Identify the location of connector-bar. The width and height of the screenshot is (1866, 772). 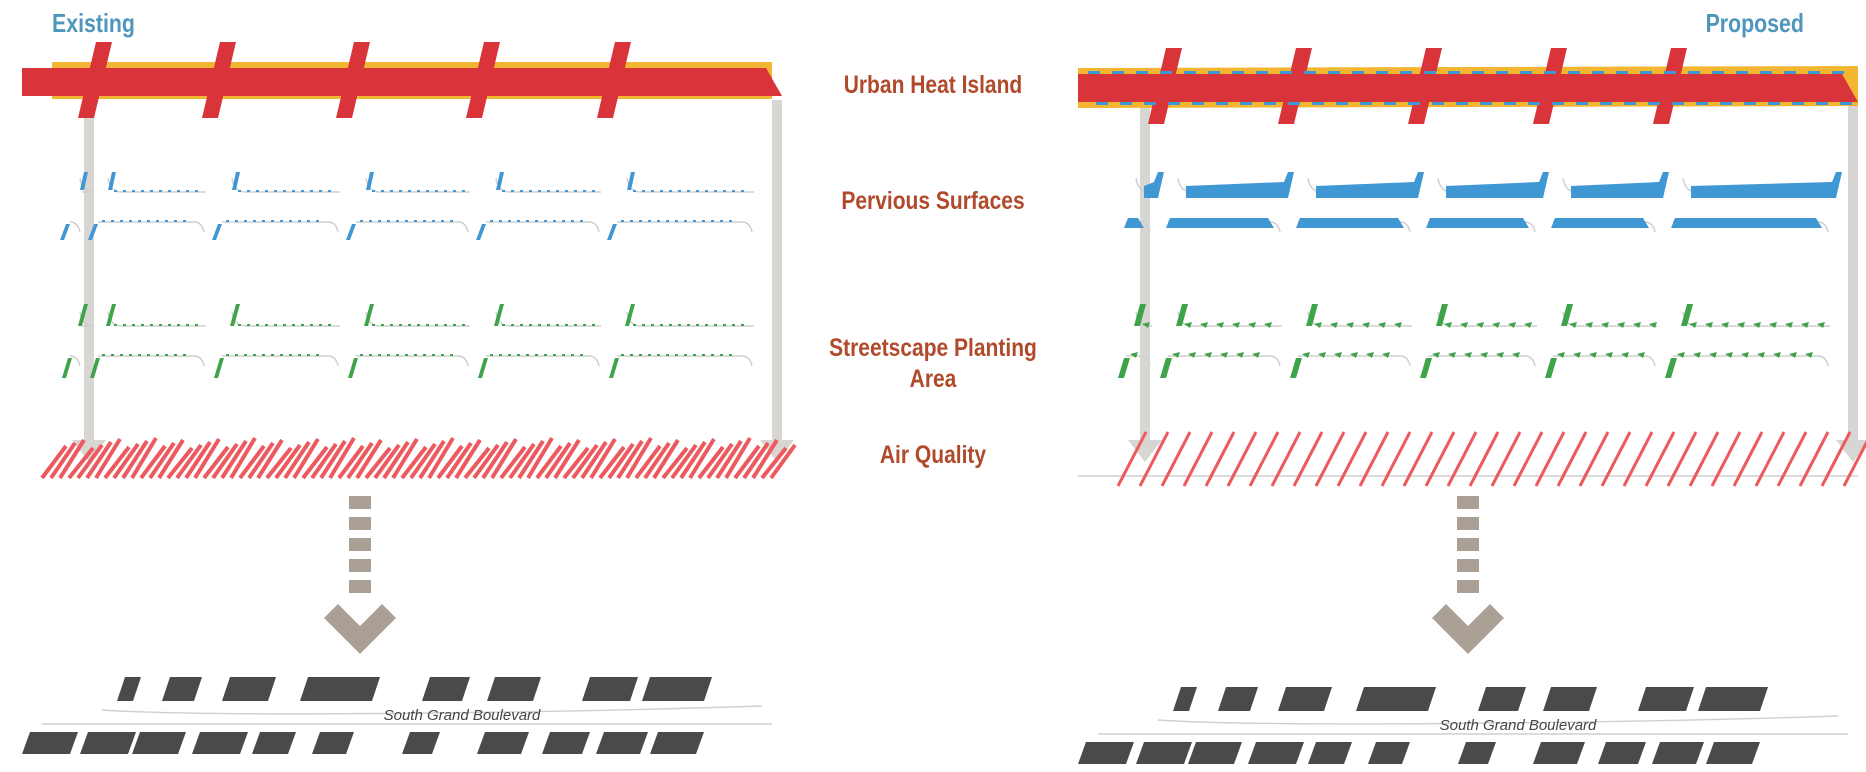
(89, 275).